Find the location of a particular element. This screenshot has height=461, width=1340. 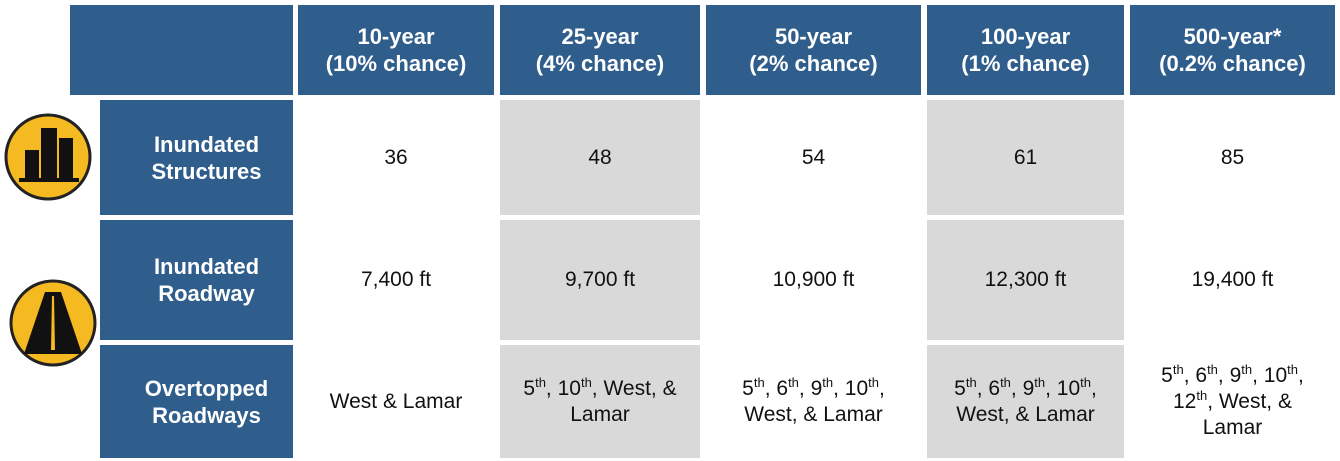

table-cell: 5th, 6th, 9th, 10th, 12th, West, & Lamar is located at coordinates (1232, 401).